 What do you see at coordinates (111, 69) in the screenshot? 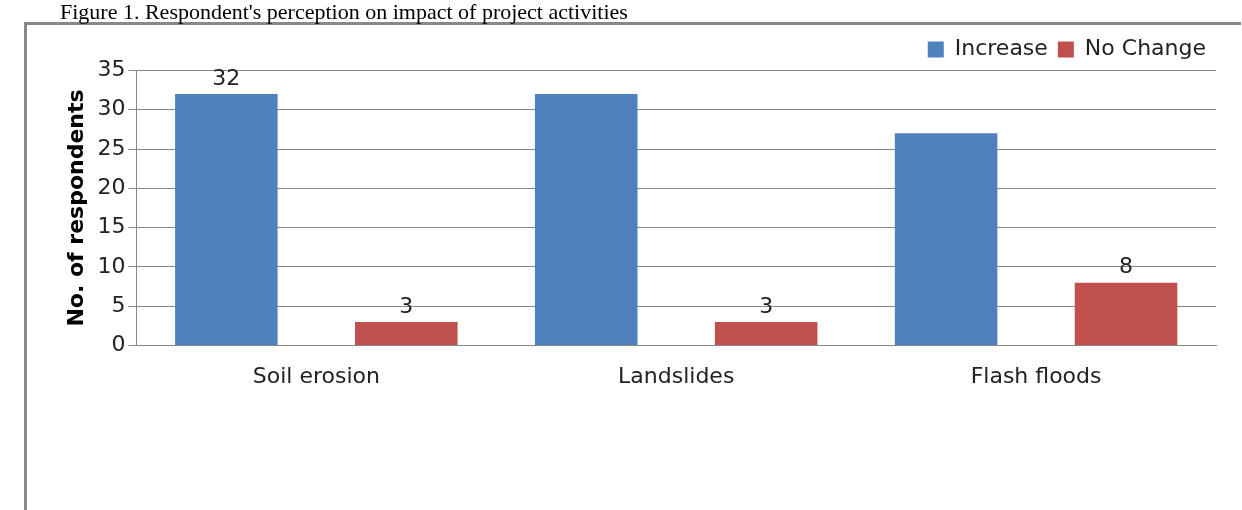
I see `y-tick-label: 35` at bounding box center [111, 69].